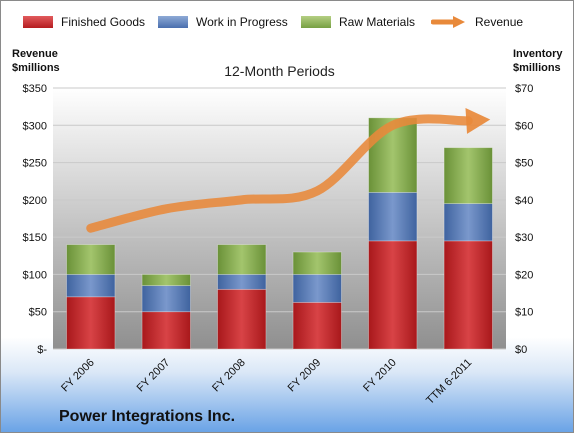 Image resolution: width=574 pixels, height=433 pixels. Describe the element at coordinates (35, 164) in the screenshot. I see `left-tick-label: $250` at that location.